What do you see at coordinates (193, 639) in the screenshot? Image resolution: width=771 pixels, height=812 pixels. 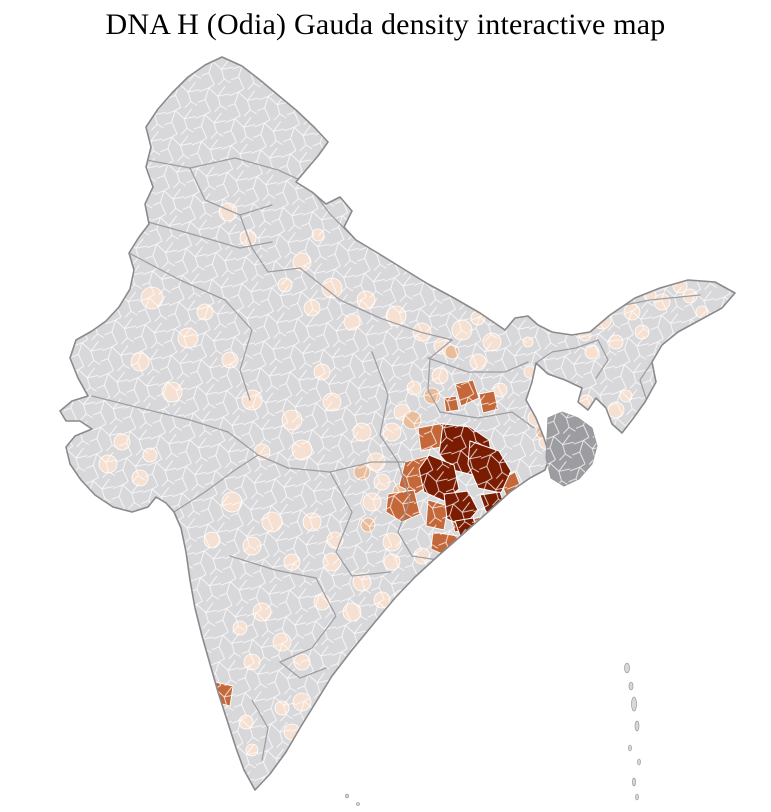 I see `district-medium-goa` at bounding box center [193, 639].